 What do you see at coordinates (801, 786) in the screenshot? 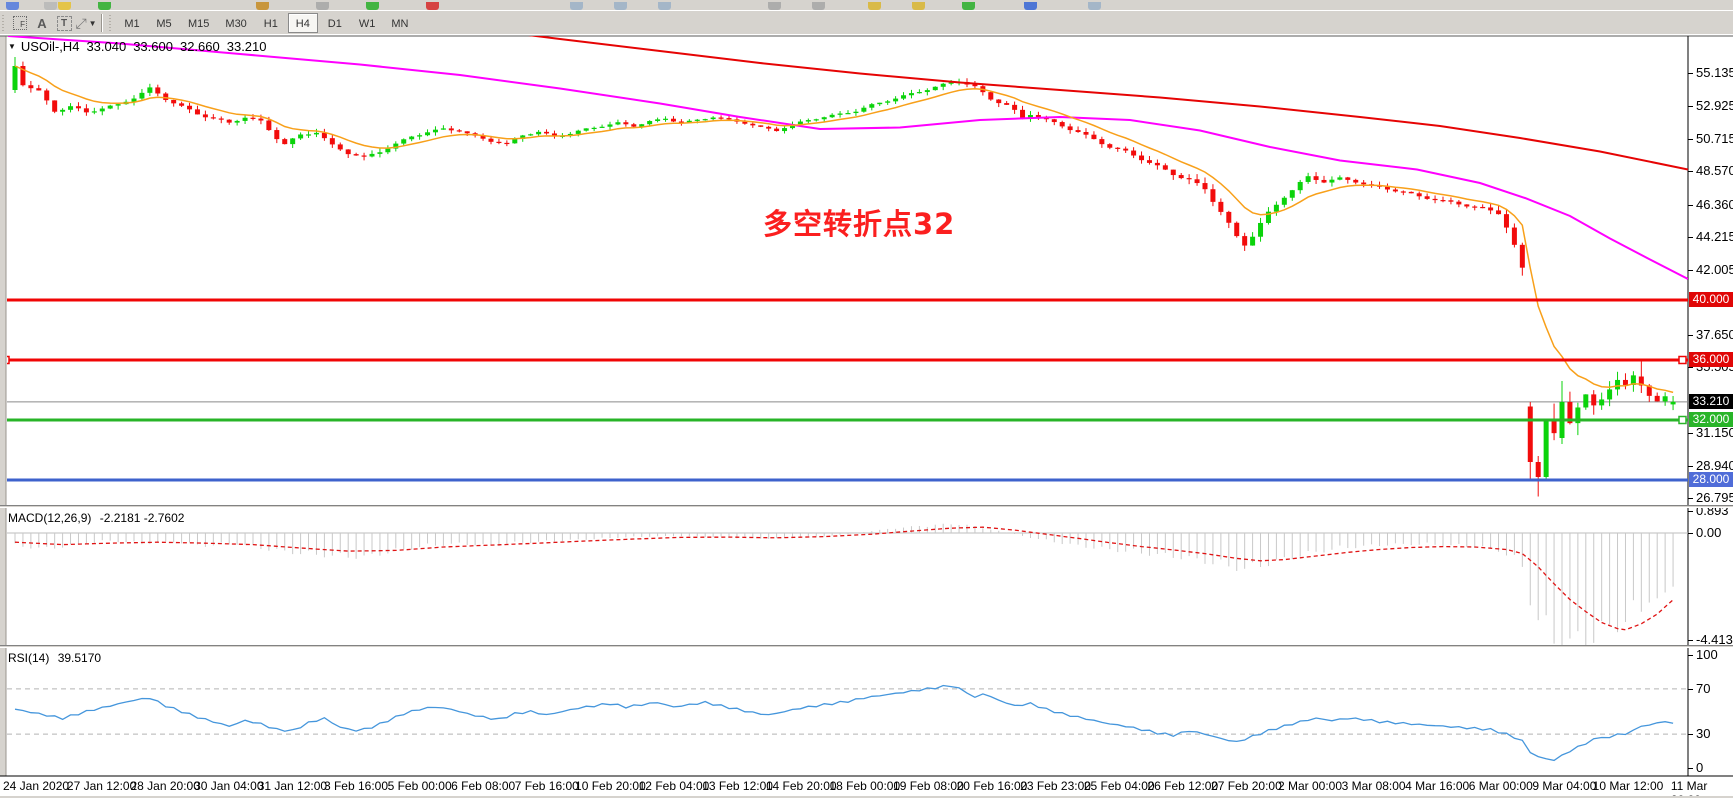
I see `date-label-12: 14 Feb 20:00` at bounding box center [801, 786].